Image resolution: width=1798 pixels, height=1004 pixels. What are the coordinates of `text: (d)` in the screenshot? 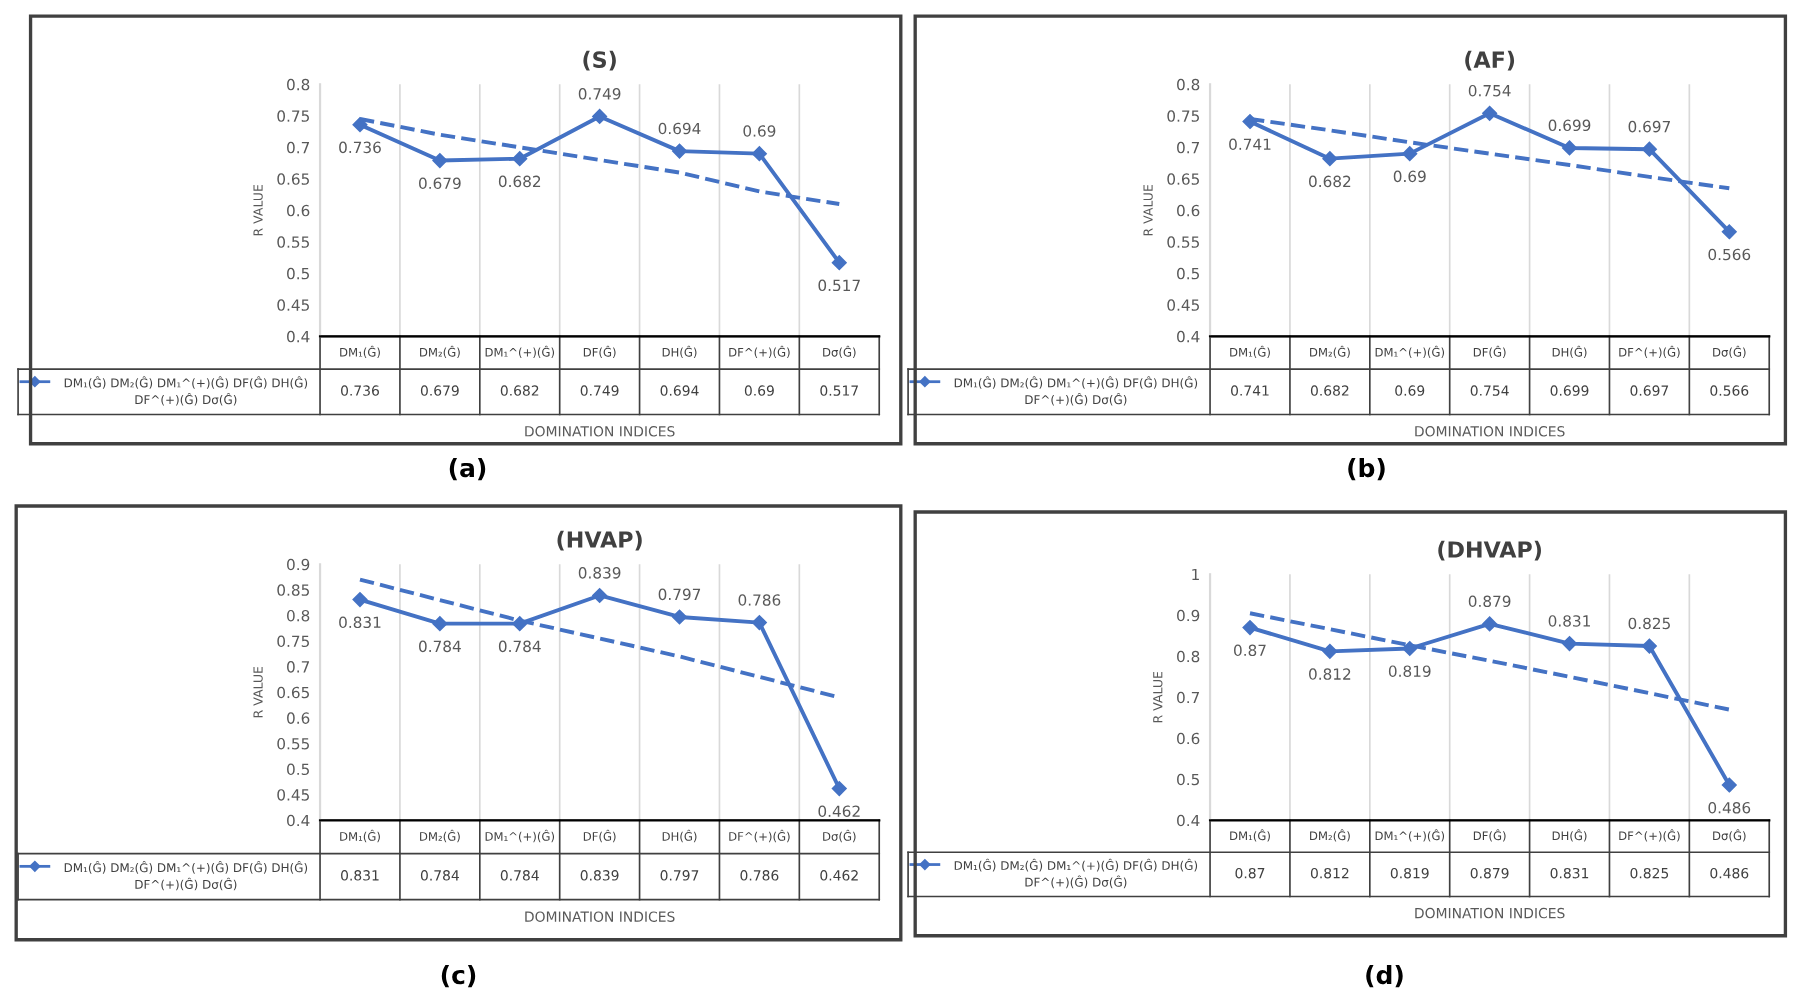 It's located at (1384, 976).